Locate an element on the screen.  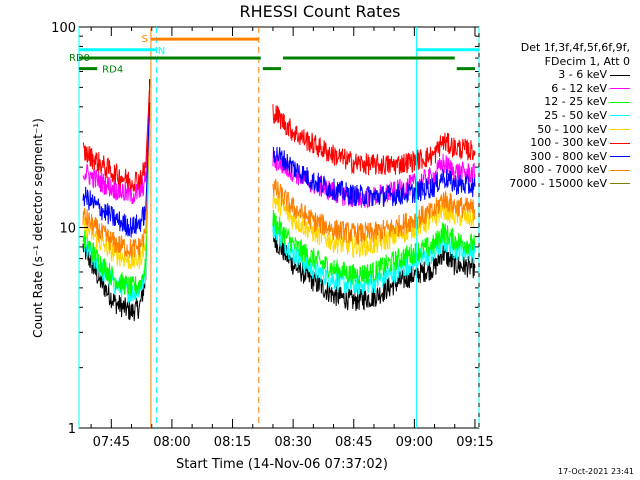
legend-entry: 800 - 7000 keV is located at coordinates (555, 170).